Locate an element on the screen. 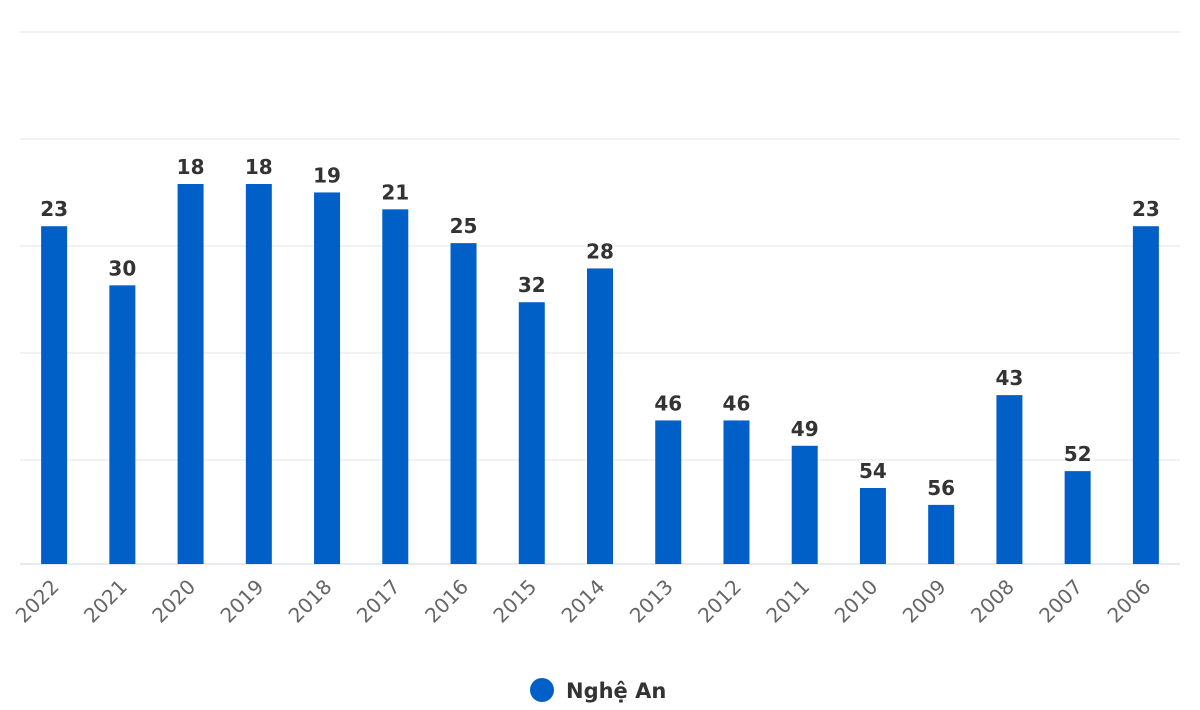 The height and width of the screenshot is (710, 1200). x-tick-2020: 2020 is located at coordinates (173, 601).